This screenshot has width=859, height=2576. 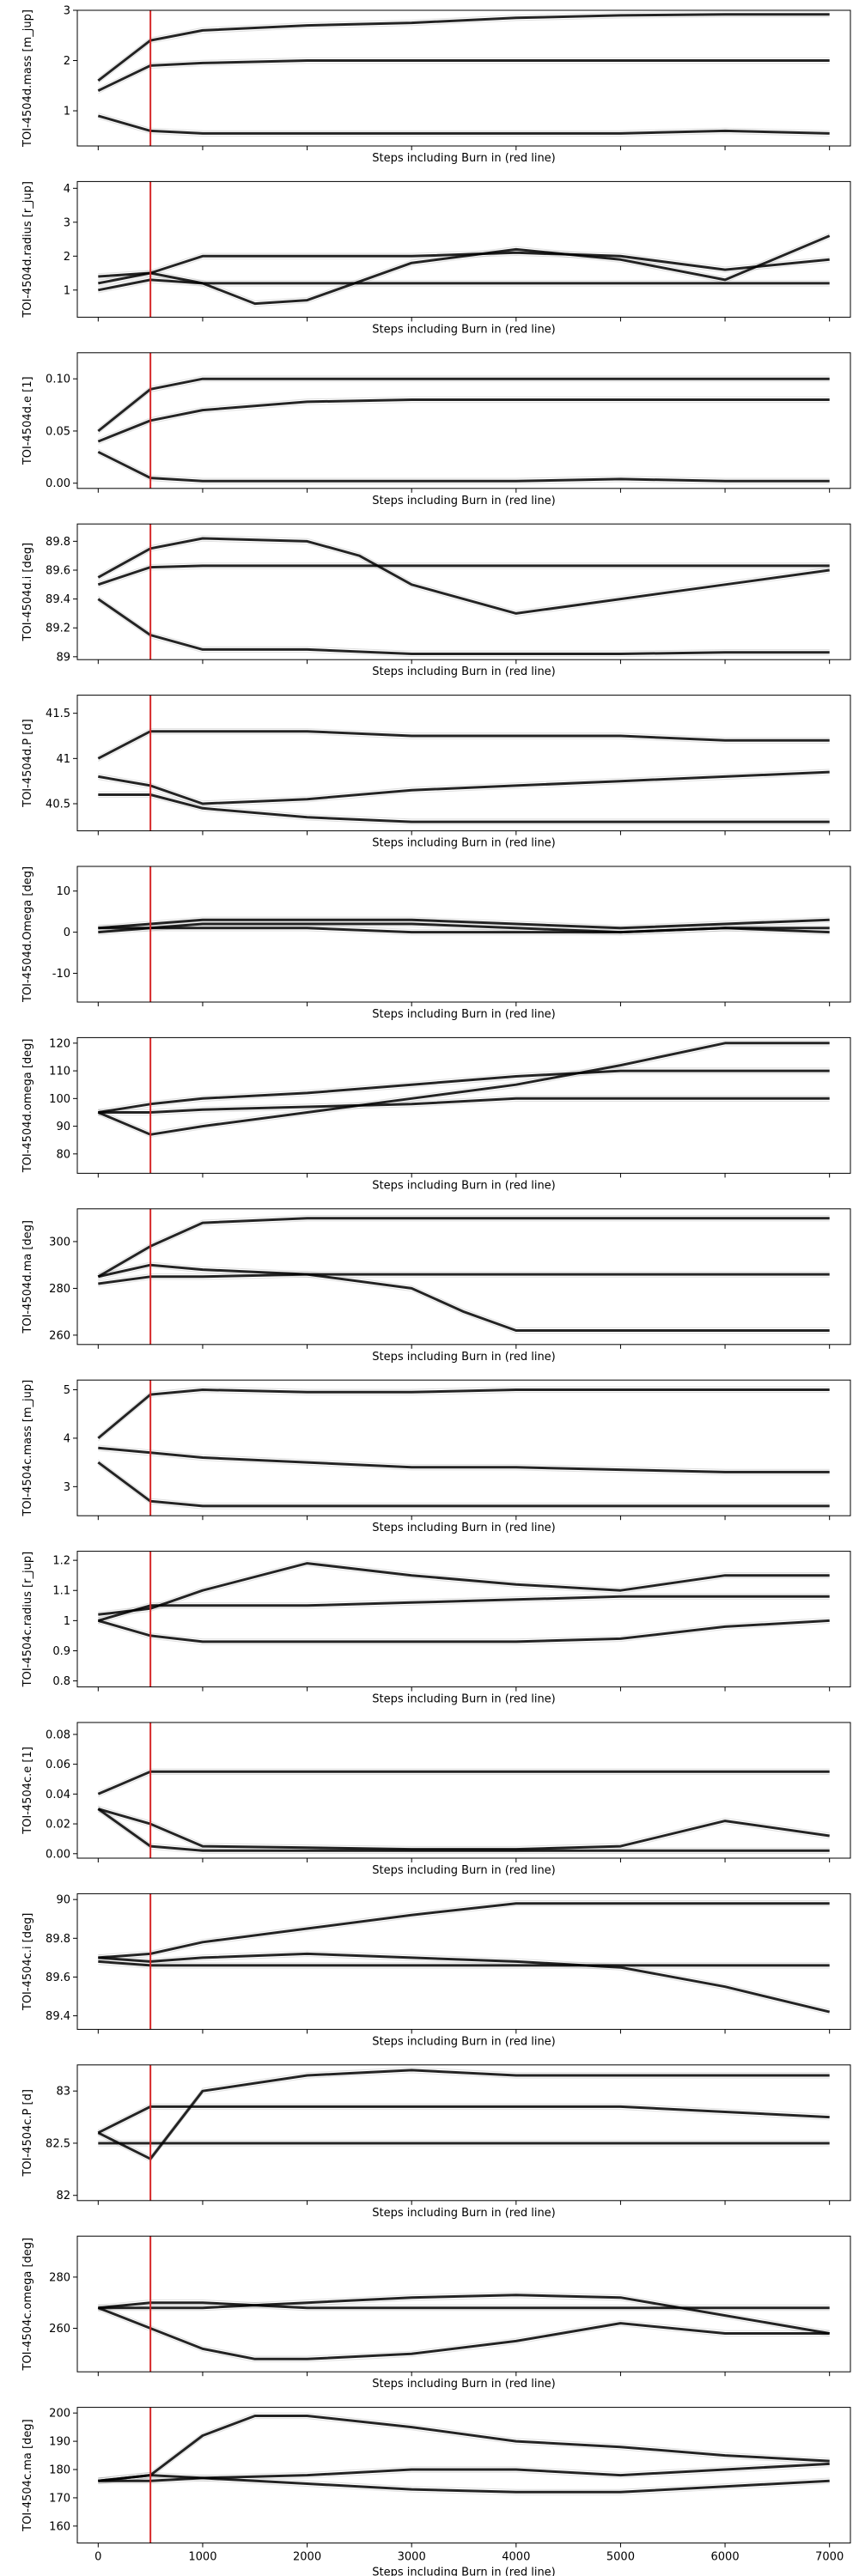 I want to click on y-tick-label: 110, so click(x=59, y=1072).